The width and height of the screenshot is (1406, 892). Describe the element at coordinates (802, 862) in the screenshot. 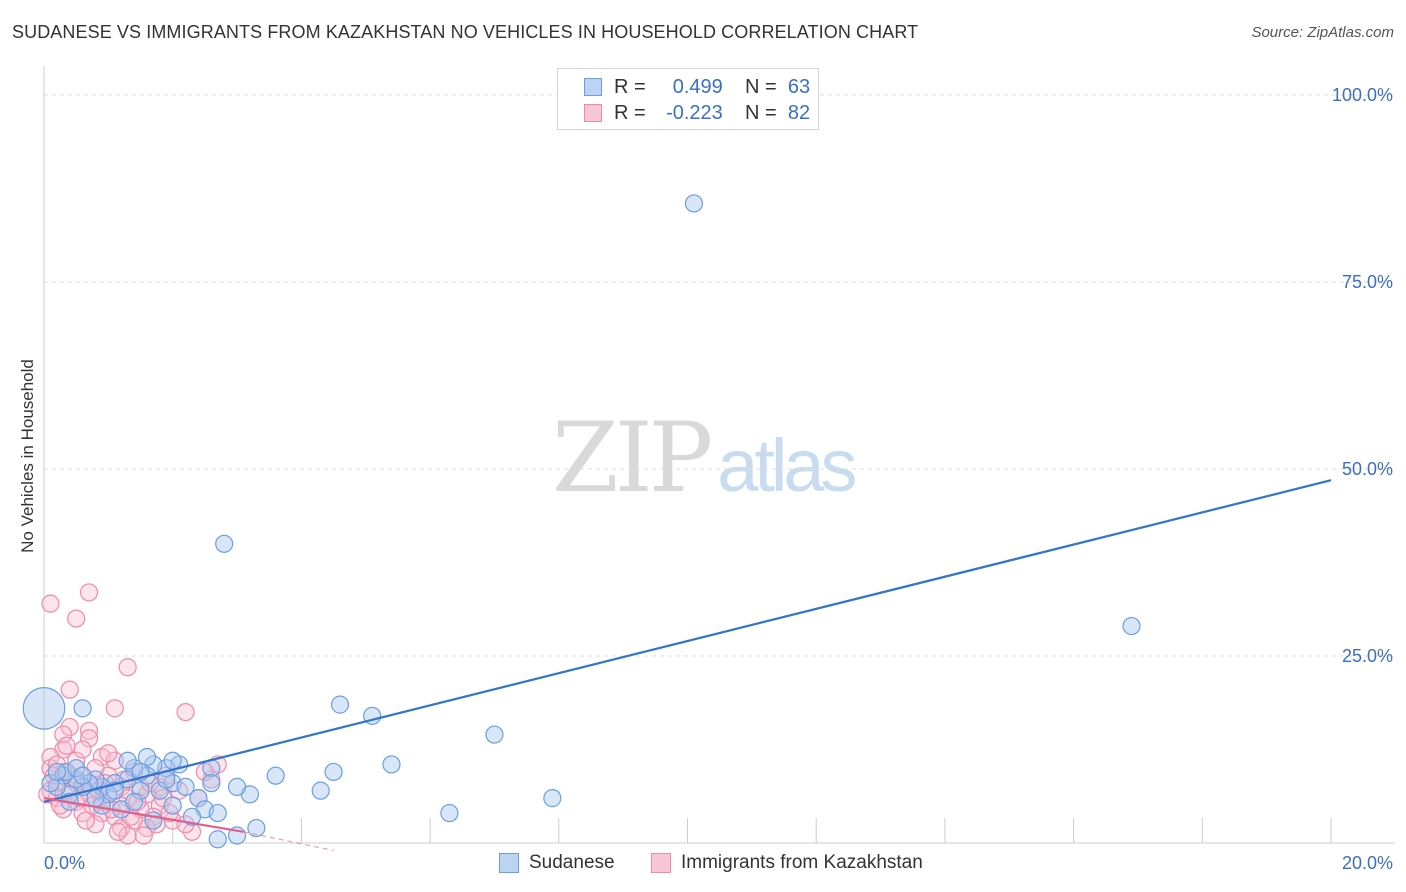

I see `series-label-kazakhstan: Immigrants from Kazakhstan` at that location.